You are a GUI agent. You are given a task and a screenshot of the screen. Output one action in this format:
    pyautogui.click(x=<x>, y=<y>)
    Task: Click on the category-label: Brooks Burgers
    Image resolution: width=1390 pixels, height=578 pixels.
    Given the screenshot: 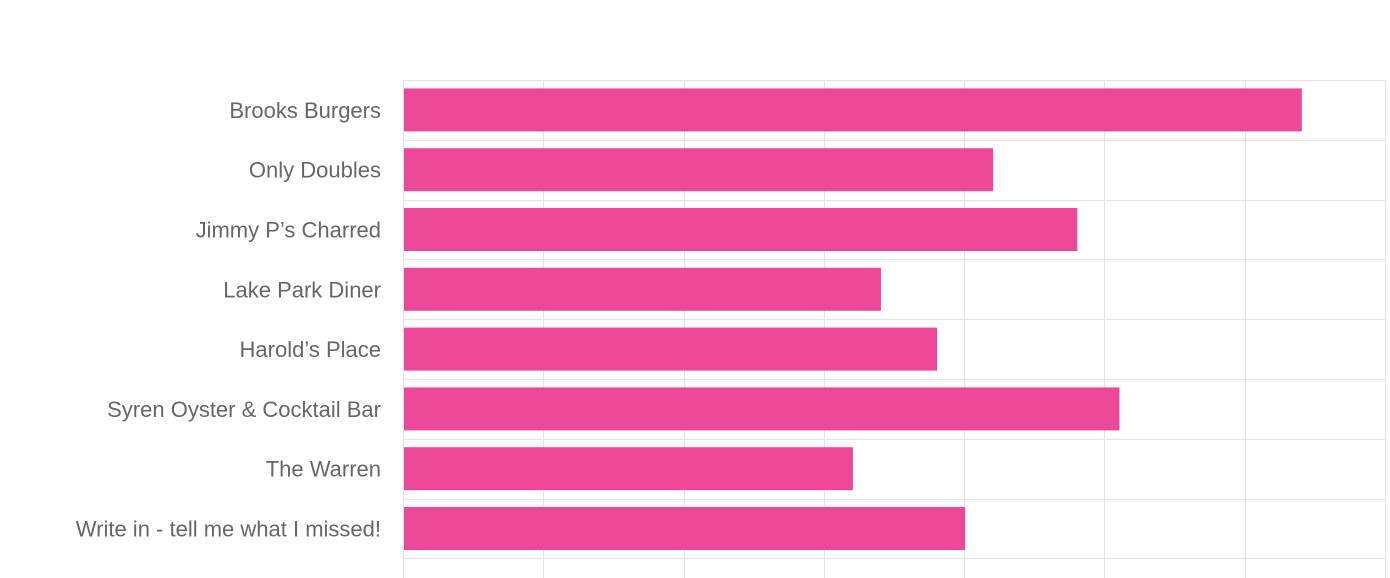 What is the action you would take?
    pyautogui.click(x=305, y=110)
    